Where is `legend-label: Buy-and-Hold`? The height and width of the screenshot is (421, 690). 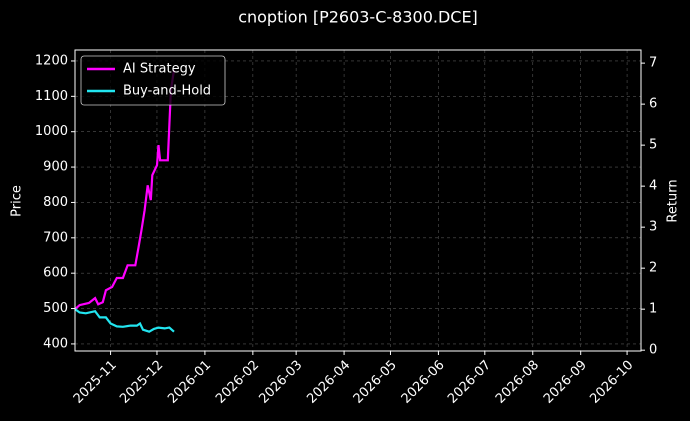 legend-label: Buy-and-Hold is located at coordinates (167, 91).